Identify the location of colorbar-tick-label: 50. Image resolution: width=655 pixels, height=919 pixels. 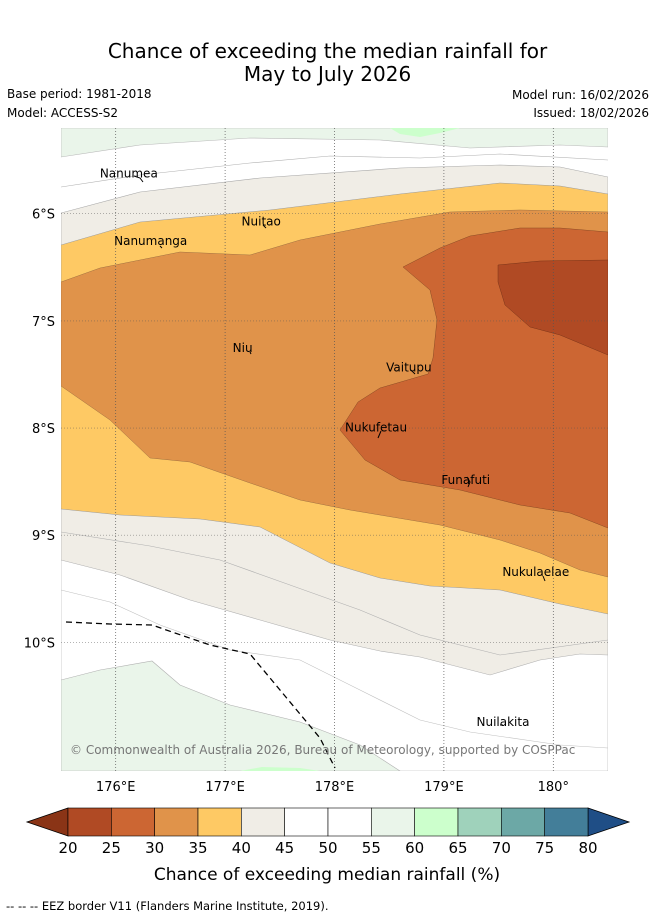
(327, 848).